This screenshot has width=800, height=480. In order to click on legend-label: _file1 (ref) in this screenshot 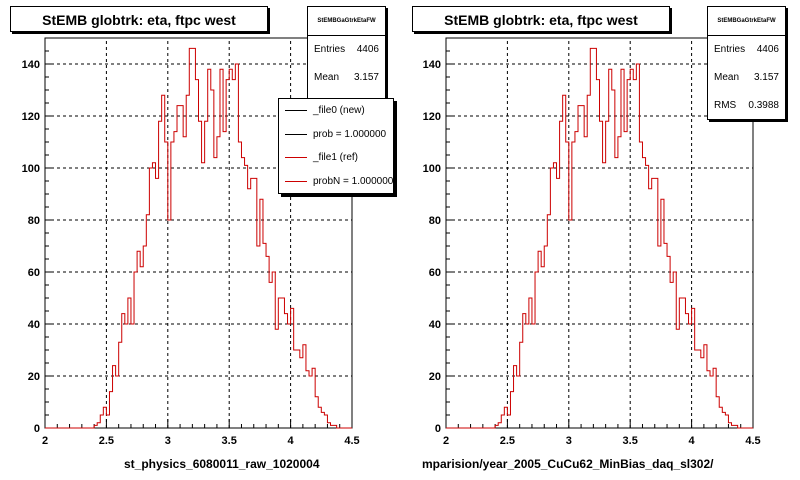, I will do `click(336, 157)`.